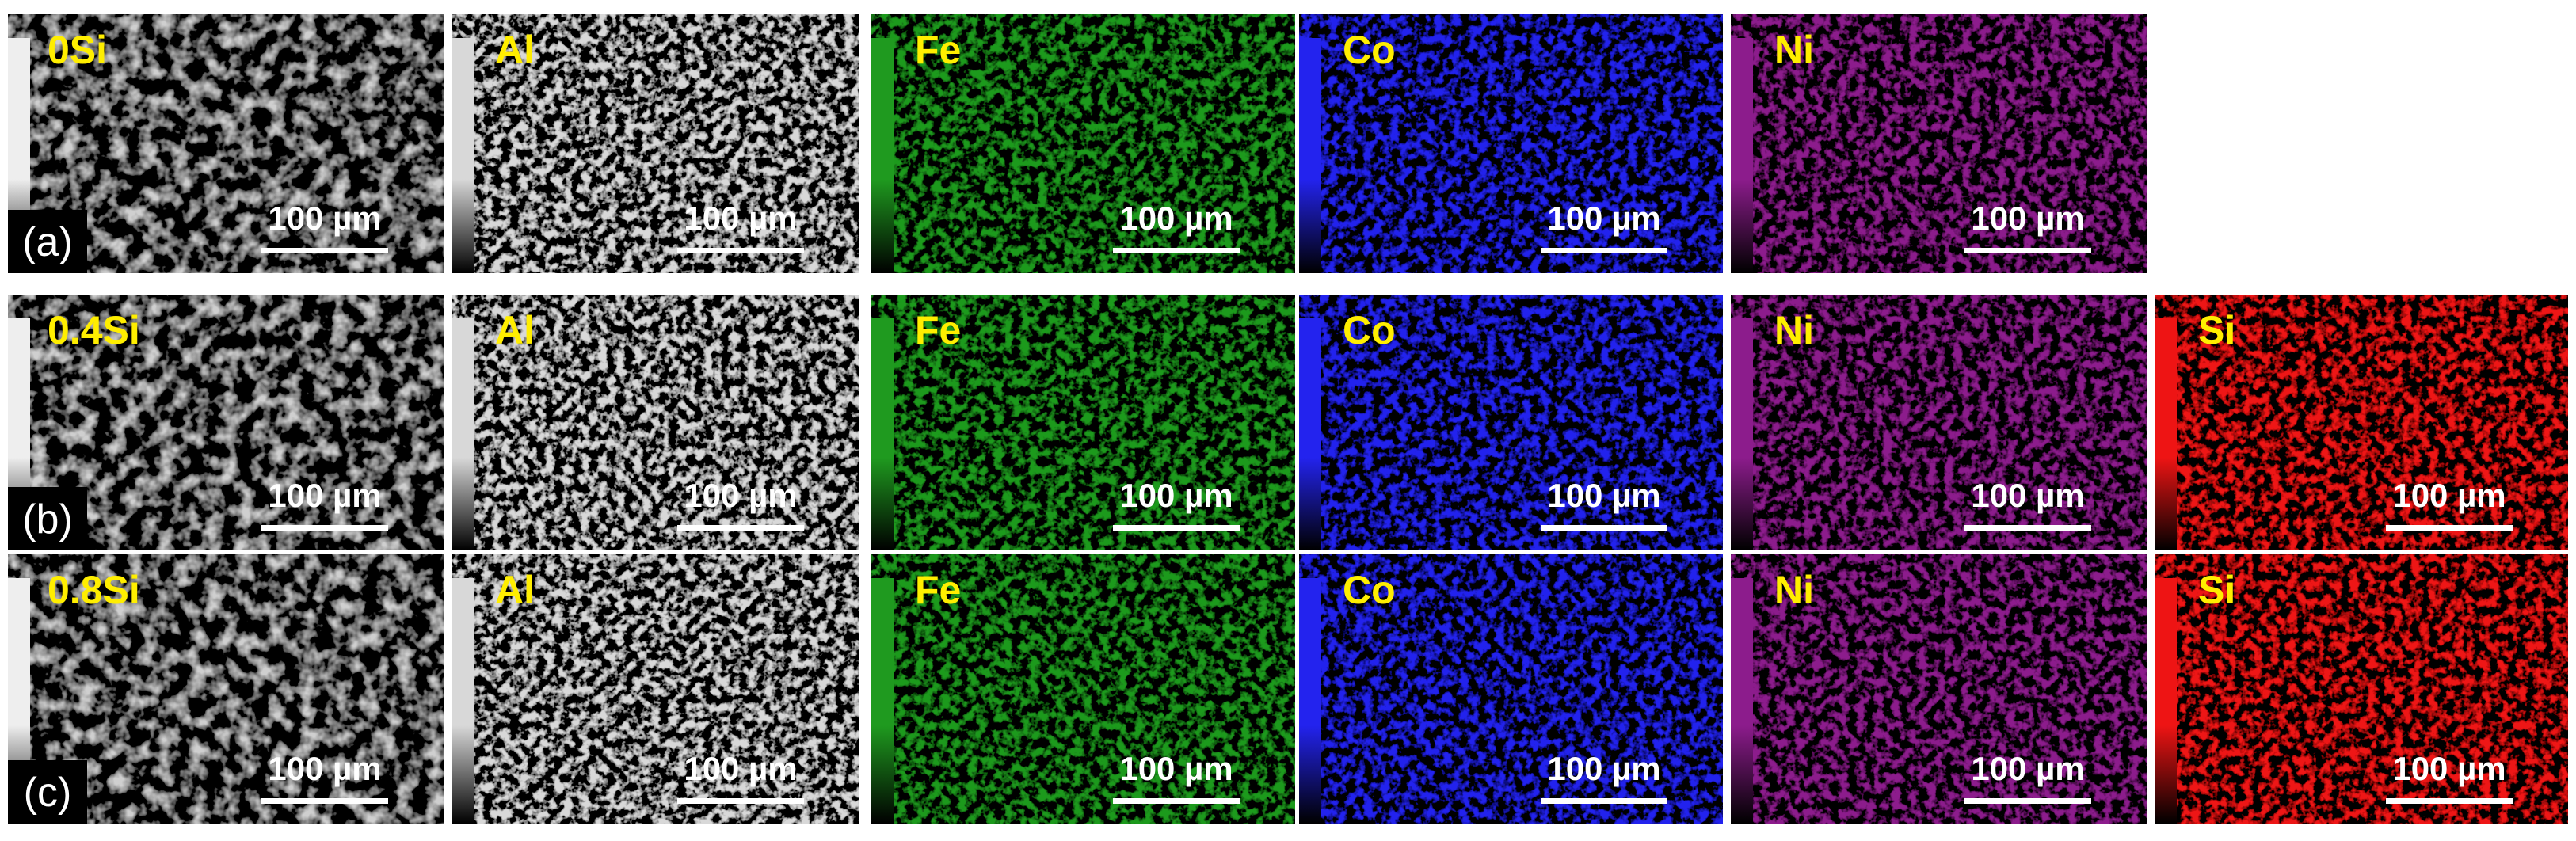 The height and width of the screenshot is (841, 2576). I want to click on sample-label: 0.4Si, so click(94, 330).